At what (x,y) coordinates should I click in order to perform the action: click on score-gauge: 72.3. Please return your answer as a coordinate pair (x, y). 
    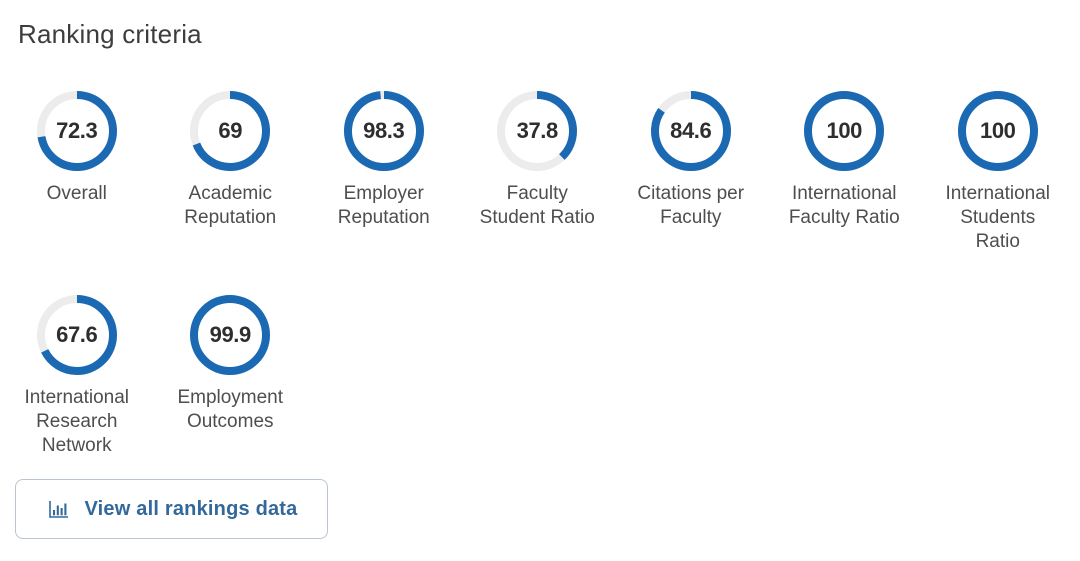
    Looking at the image, I should click on (76, 131).